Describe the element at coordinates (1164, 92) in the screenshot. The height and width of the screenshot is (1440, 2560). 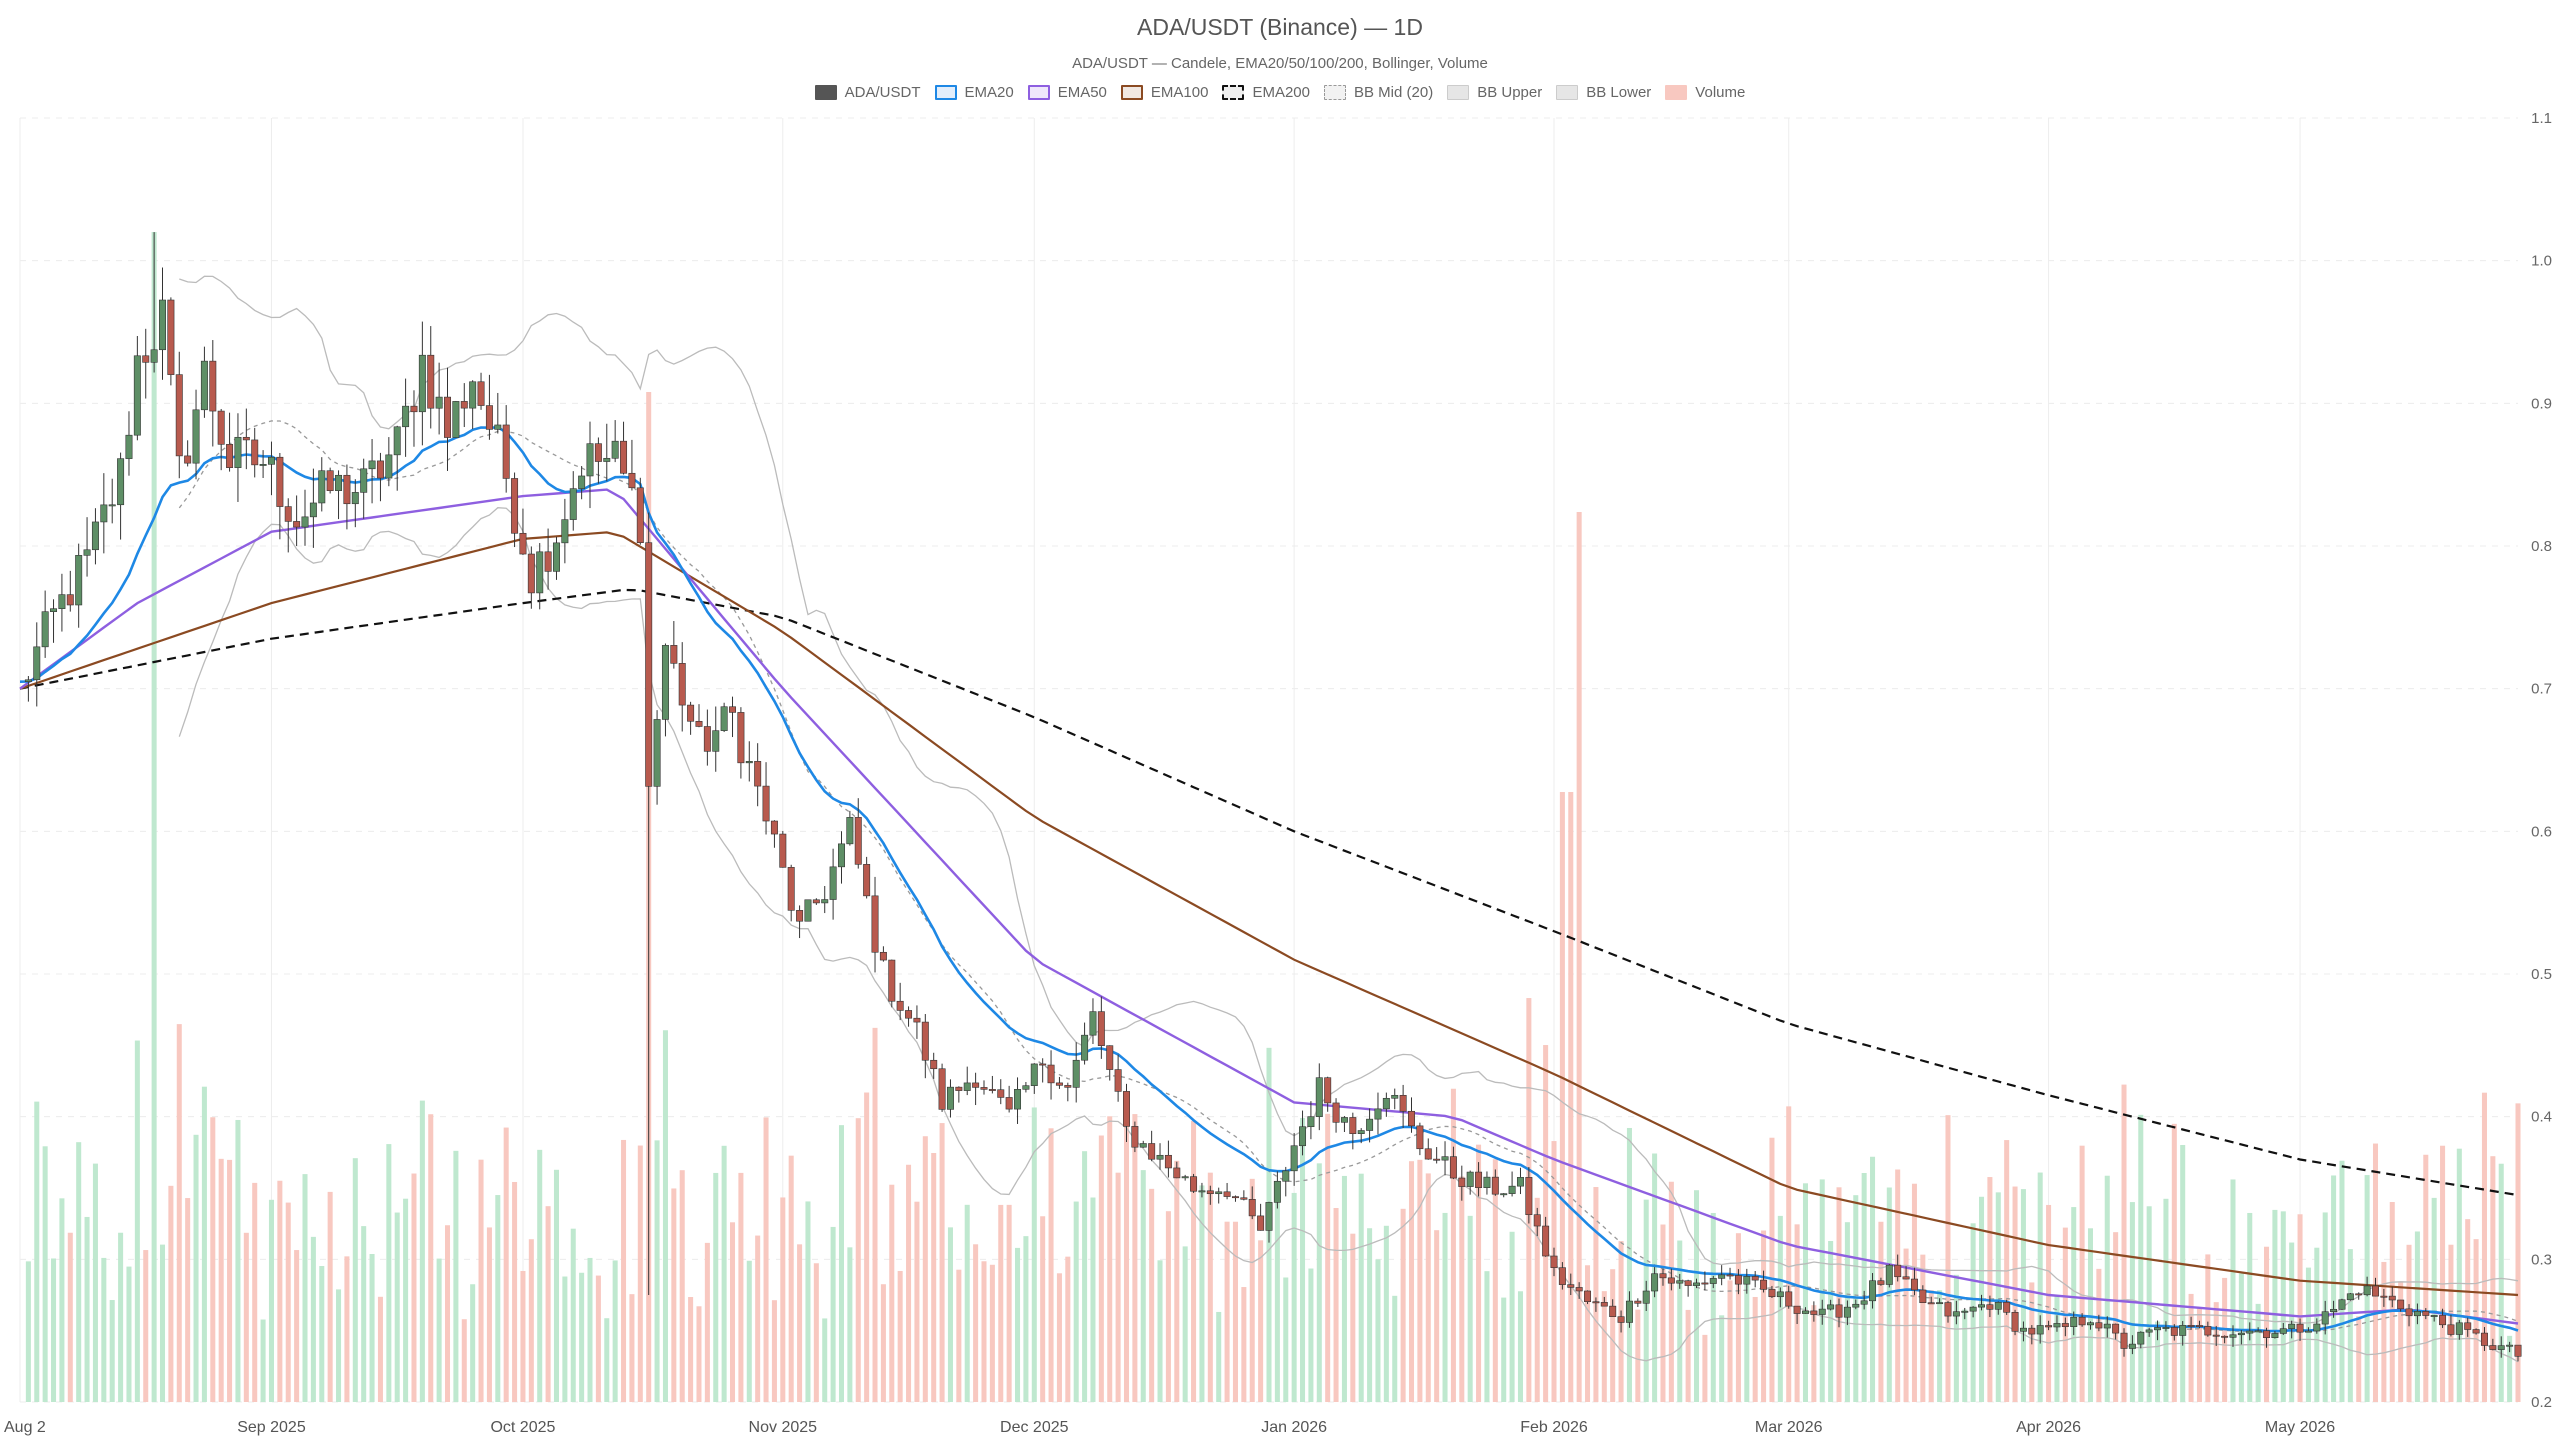
I see `legend-item-ema100: EMA100` at that location.